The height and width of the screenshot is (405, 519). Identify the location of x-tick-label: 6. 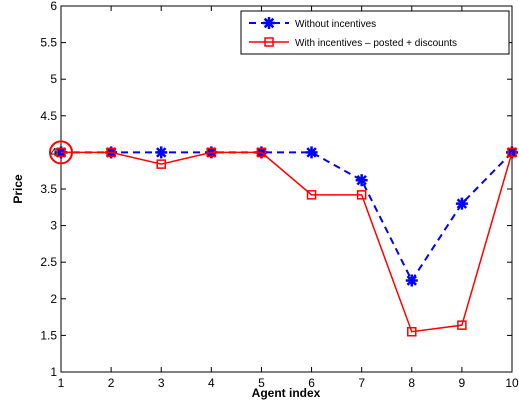
(311, 383).